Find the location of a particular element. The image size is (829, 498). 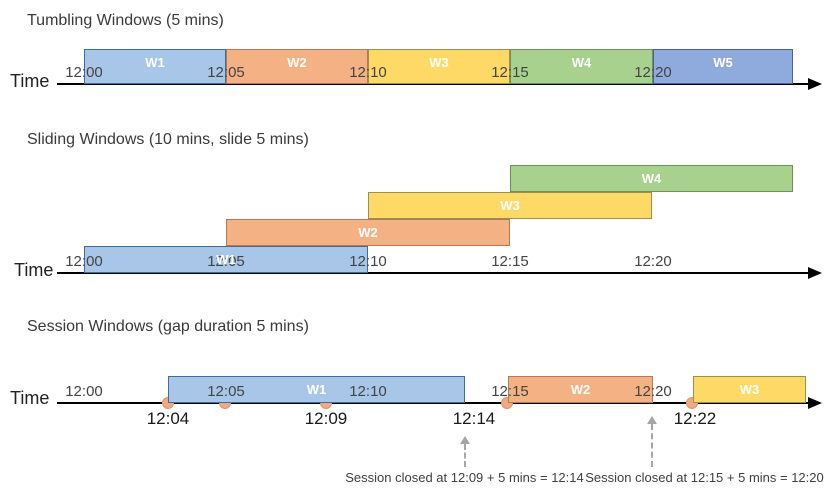

session-window-w3 is located at coordinates (749, 389).